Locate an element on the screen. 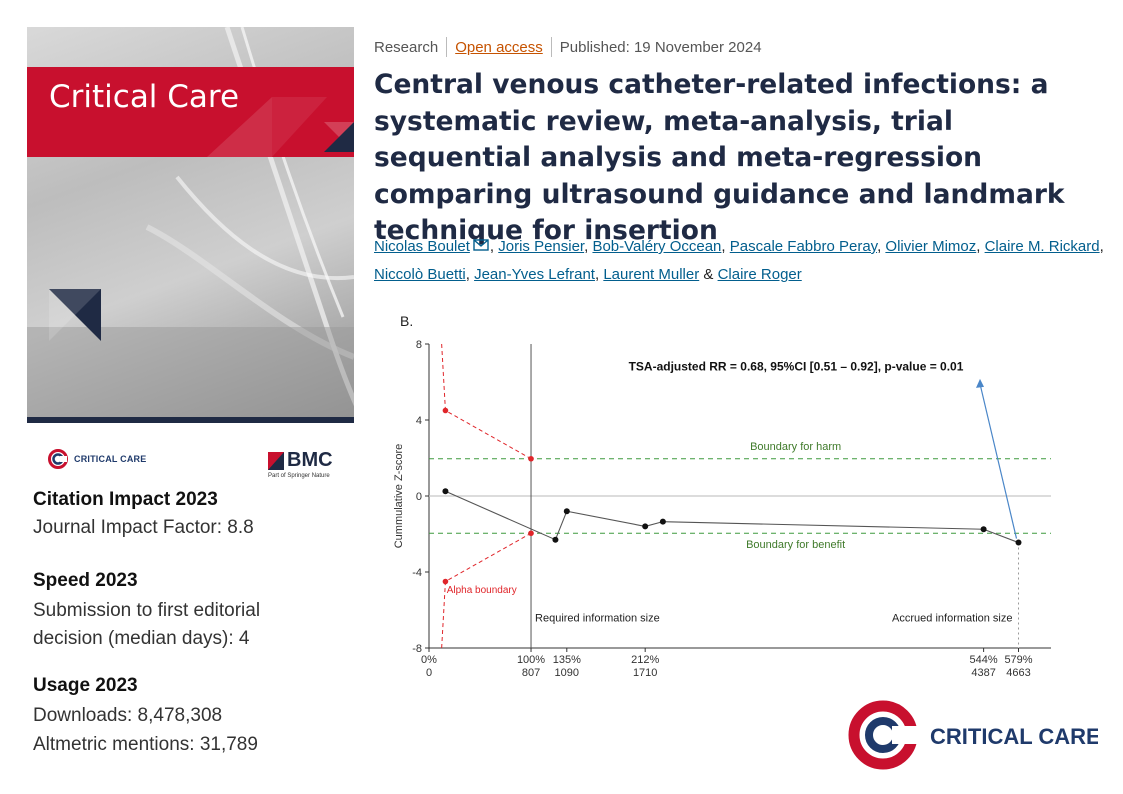 This screenshot has width=1123, height=794. x-tick-label-count: 4387 is located at coordinates (983, 673).